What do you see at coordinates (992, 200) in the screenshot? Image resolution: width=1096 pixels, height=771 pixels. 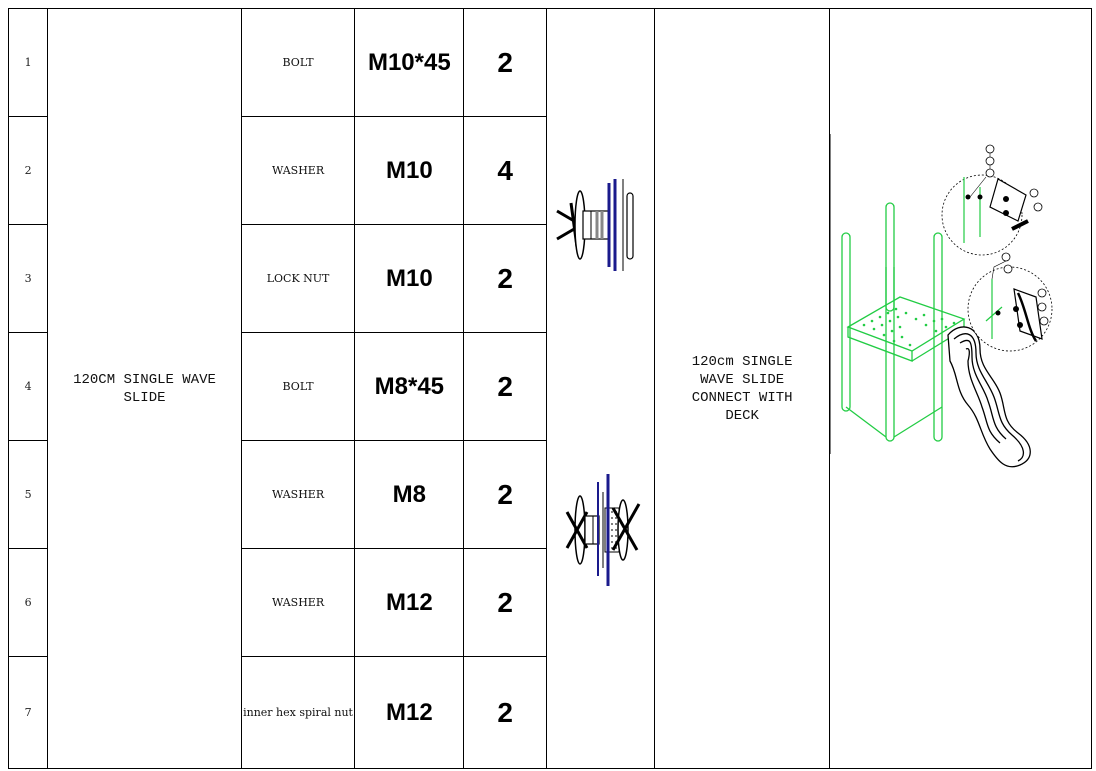 I see `detail-callout-top` at bounding box center [992, 200].